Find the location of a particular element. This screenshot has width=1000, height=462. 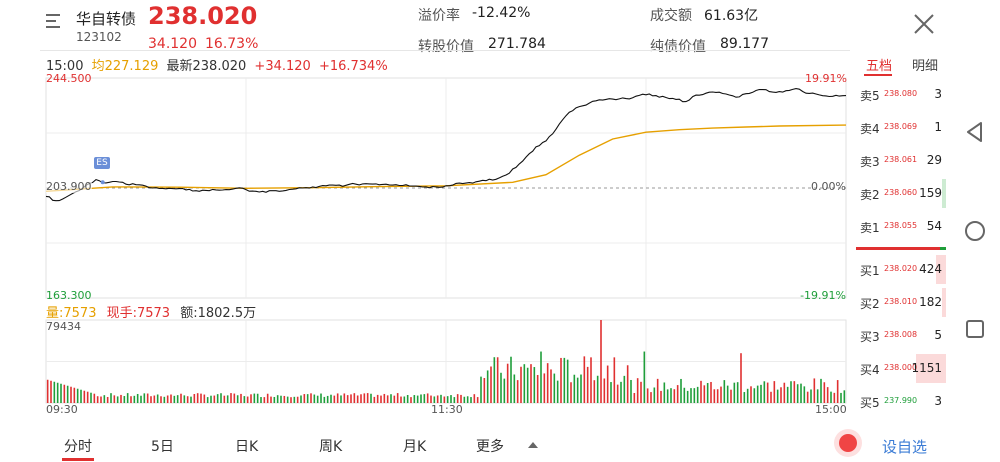

tab-intraday: 分时 is located at coordinates (78, 447).